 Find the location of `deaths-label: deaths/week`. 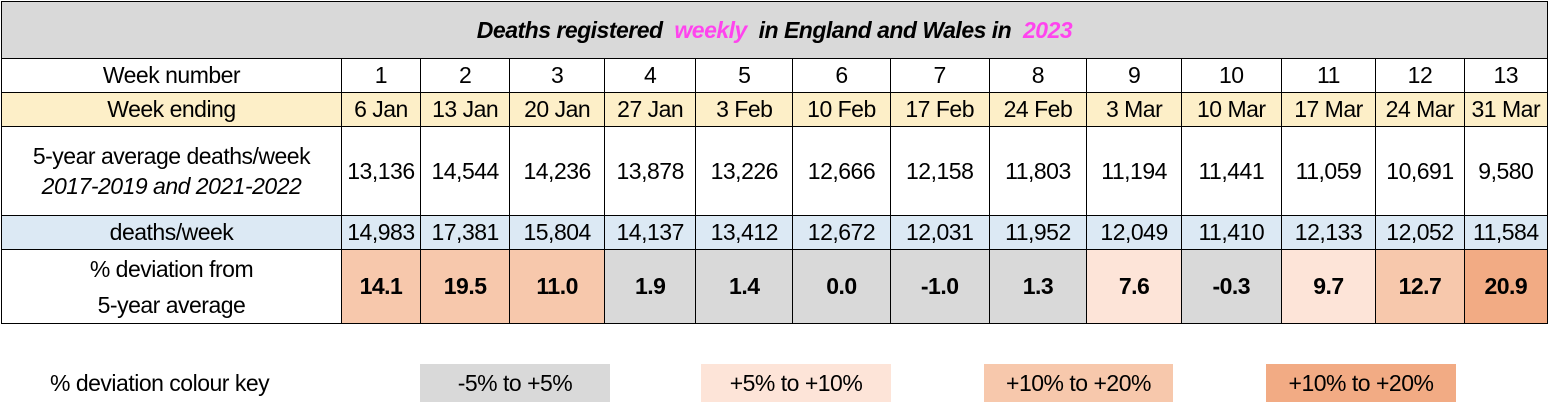

deaths-label: deaths/week is located at coordinates (171, 232).